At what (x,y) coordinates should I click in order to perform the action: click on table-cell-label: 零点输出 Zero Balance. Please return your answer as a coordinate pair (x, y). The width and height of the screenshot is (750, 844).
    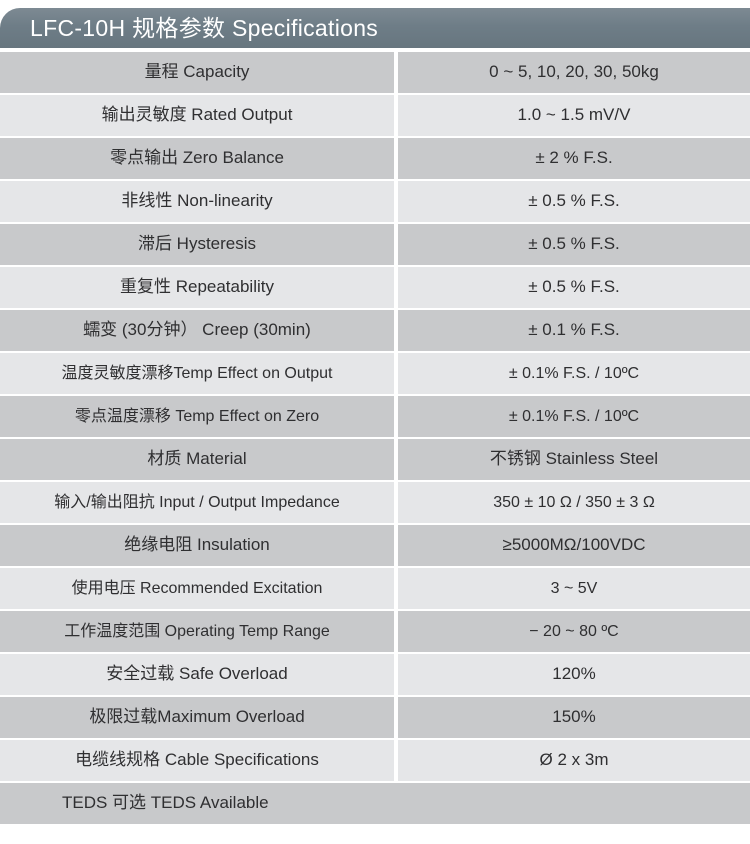
    Looking at the image, I should click on (197, 158).